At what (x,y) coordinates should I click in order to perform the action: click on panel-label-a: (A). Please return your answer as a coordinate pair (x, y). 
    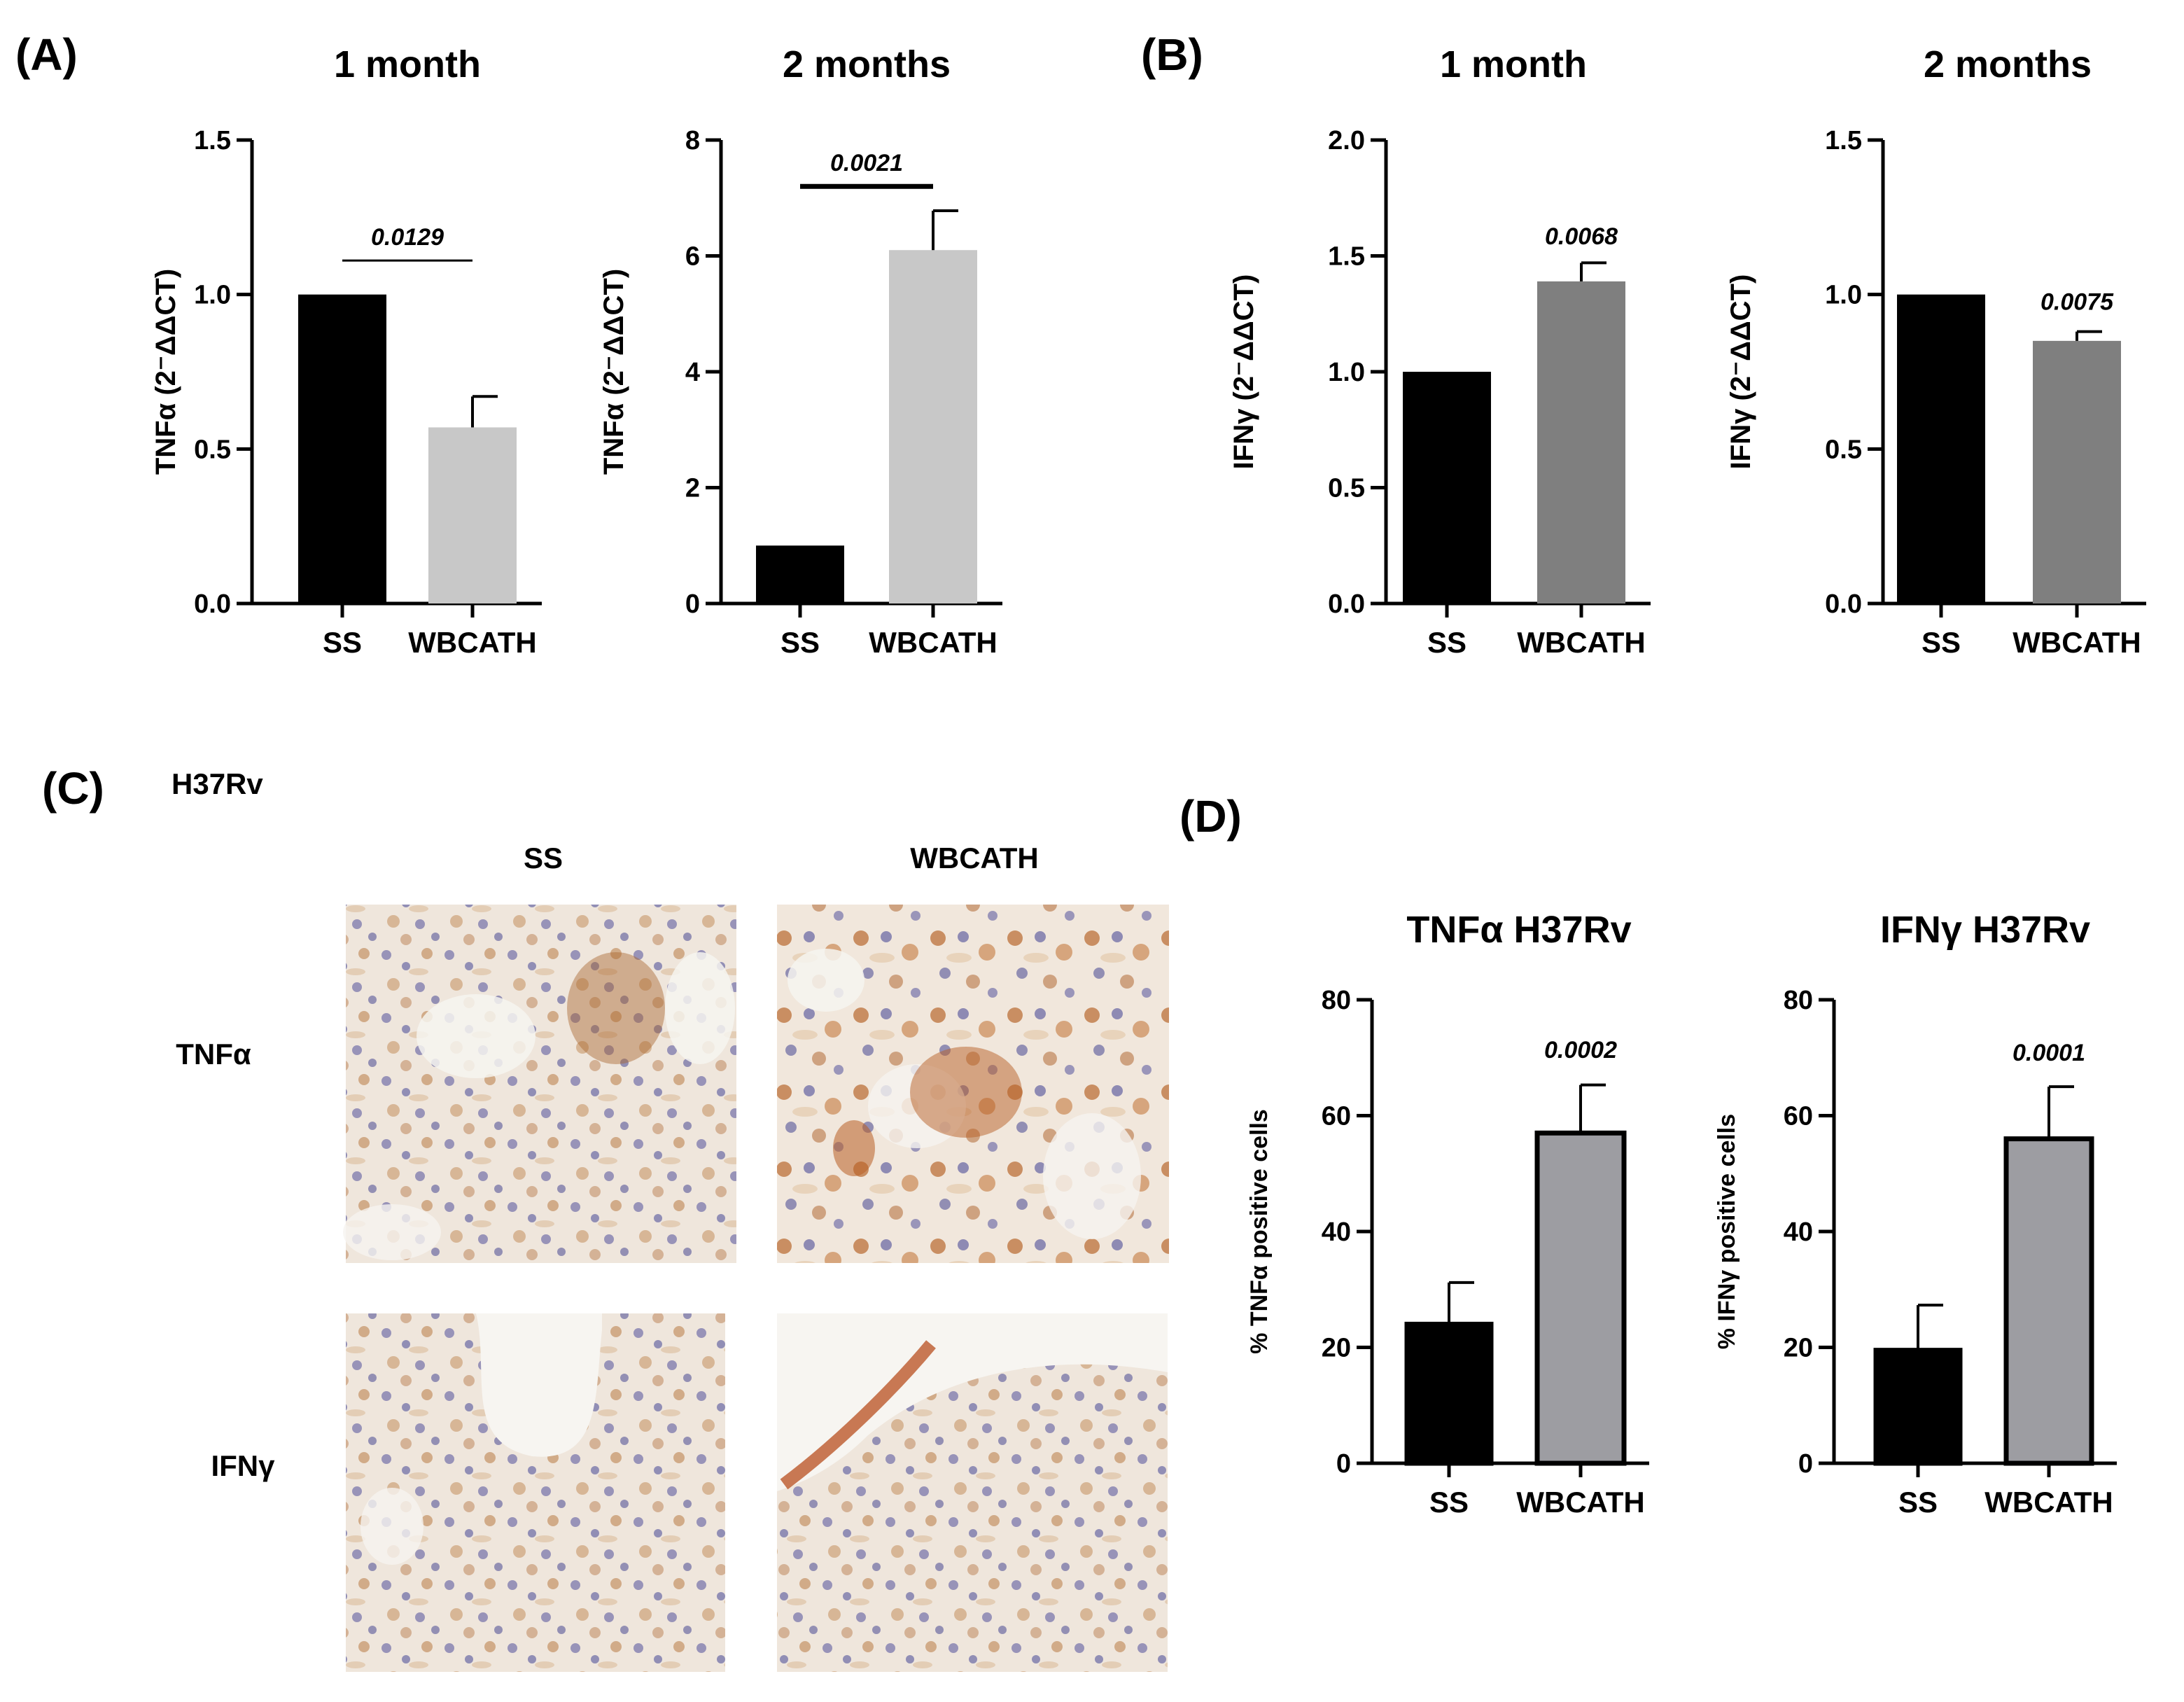
    Looking at the image, I should click on (46, 54).